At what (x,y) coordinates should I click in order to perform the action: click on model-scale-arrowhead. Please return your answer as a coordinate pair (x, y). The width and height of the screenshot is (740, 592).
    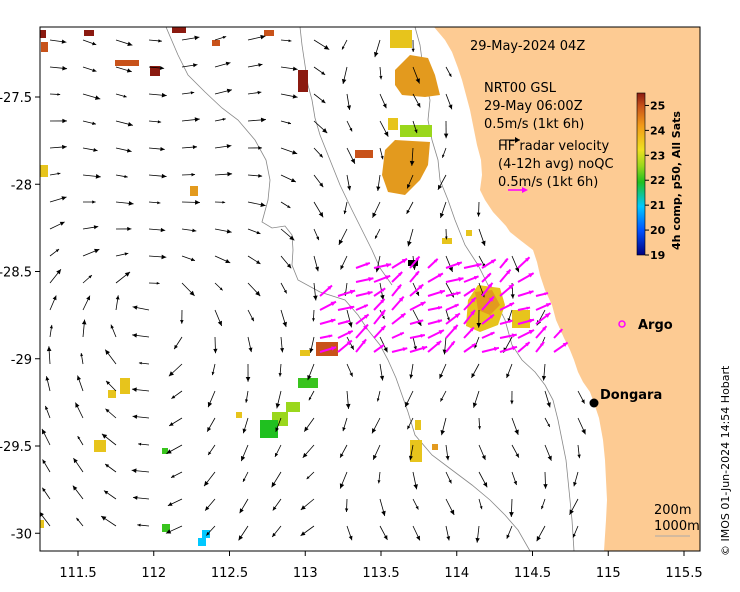
    Looking at the image, I should click on (517, 140).